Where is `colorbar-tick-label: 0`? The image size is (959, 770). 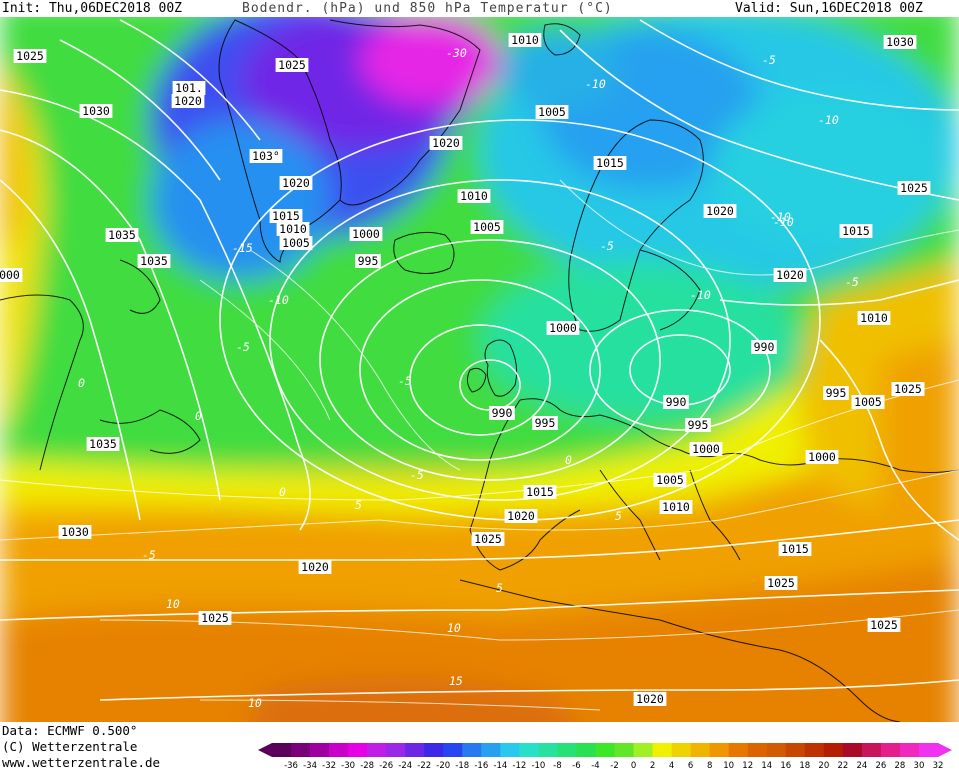
colorbar-tick-label: 0 is located at coordinates (633, 765).